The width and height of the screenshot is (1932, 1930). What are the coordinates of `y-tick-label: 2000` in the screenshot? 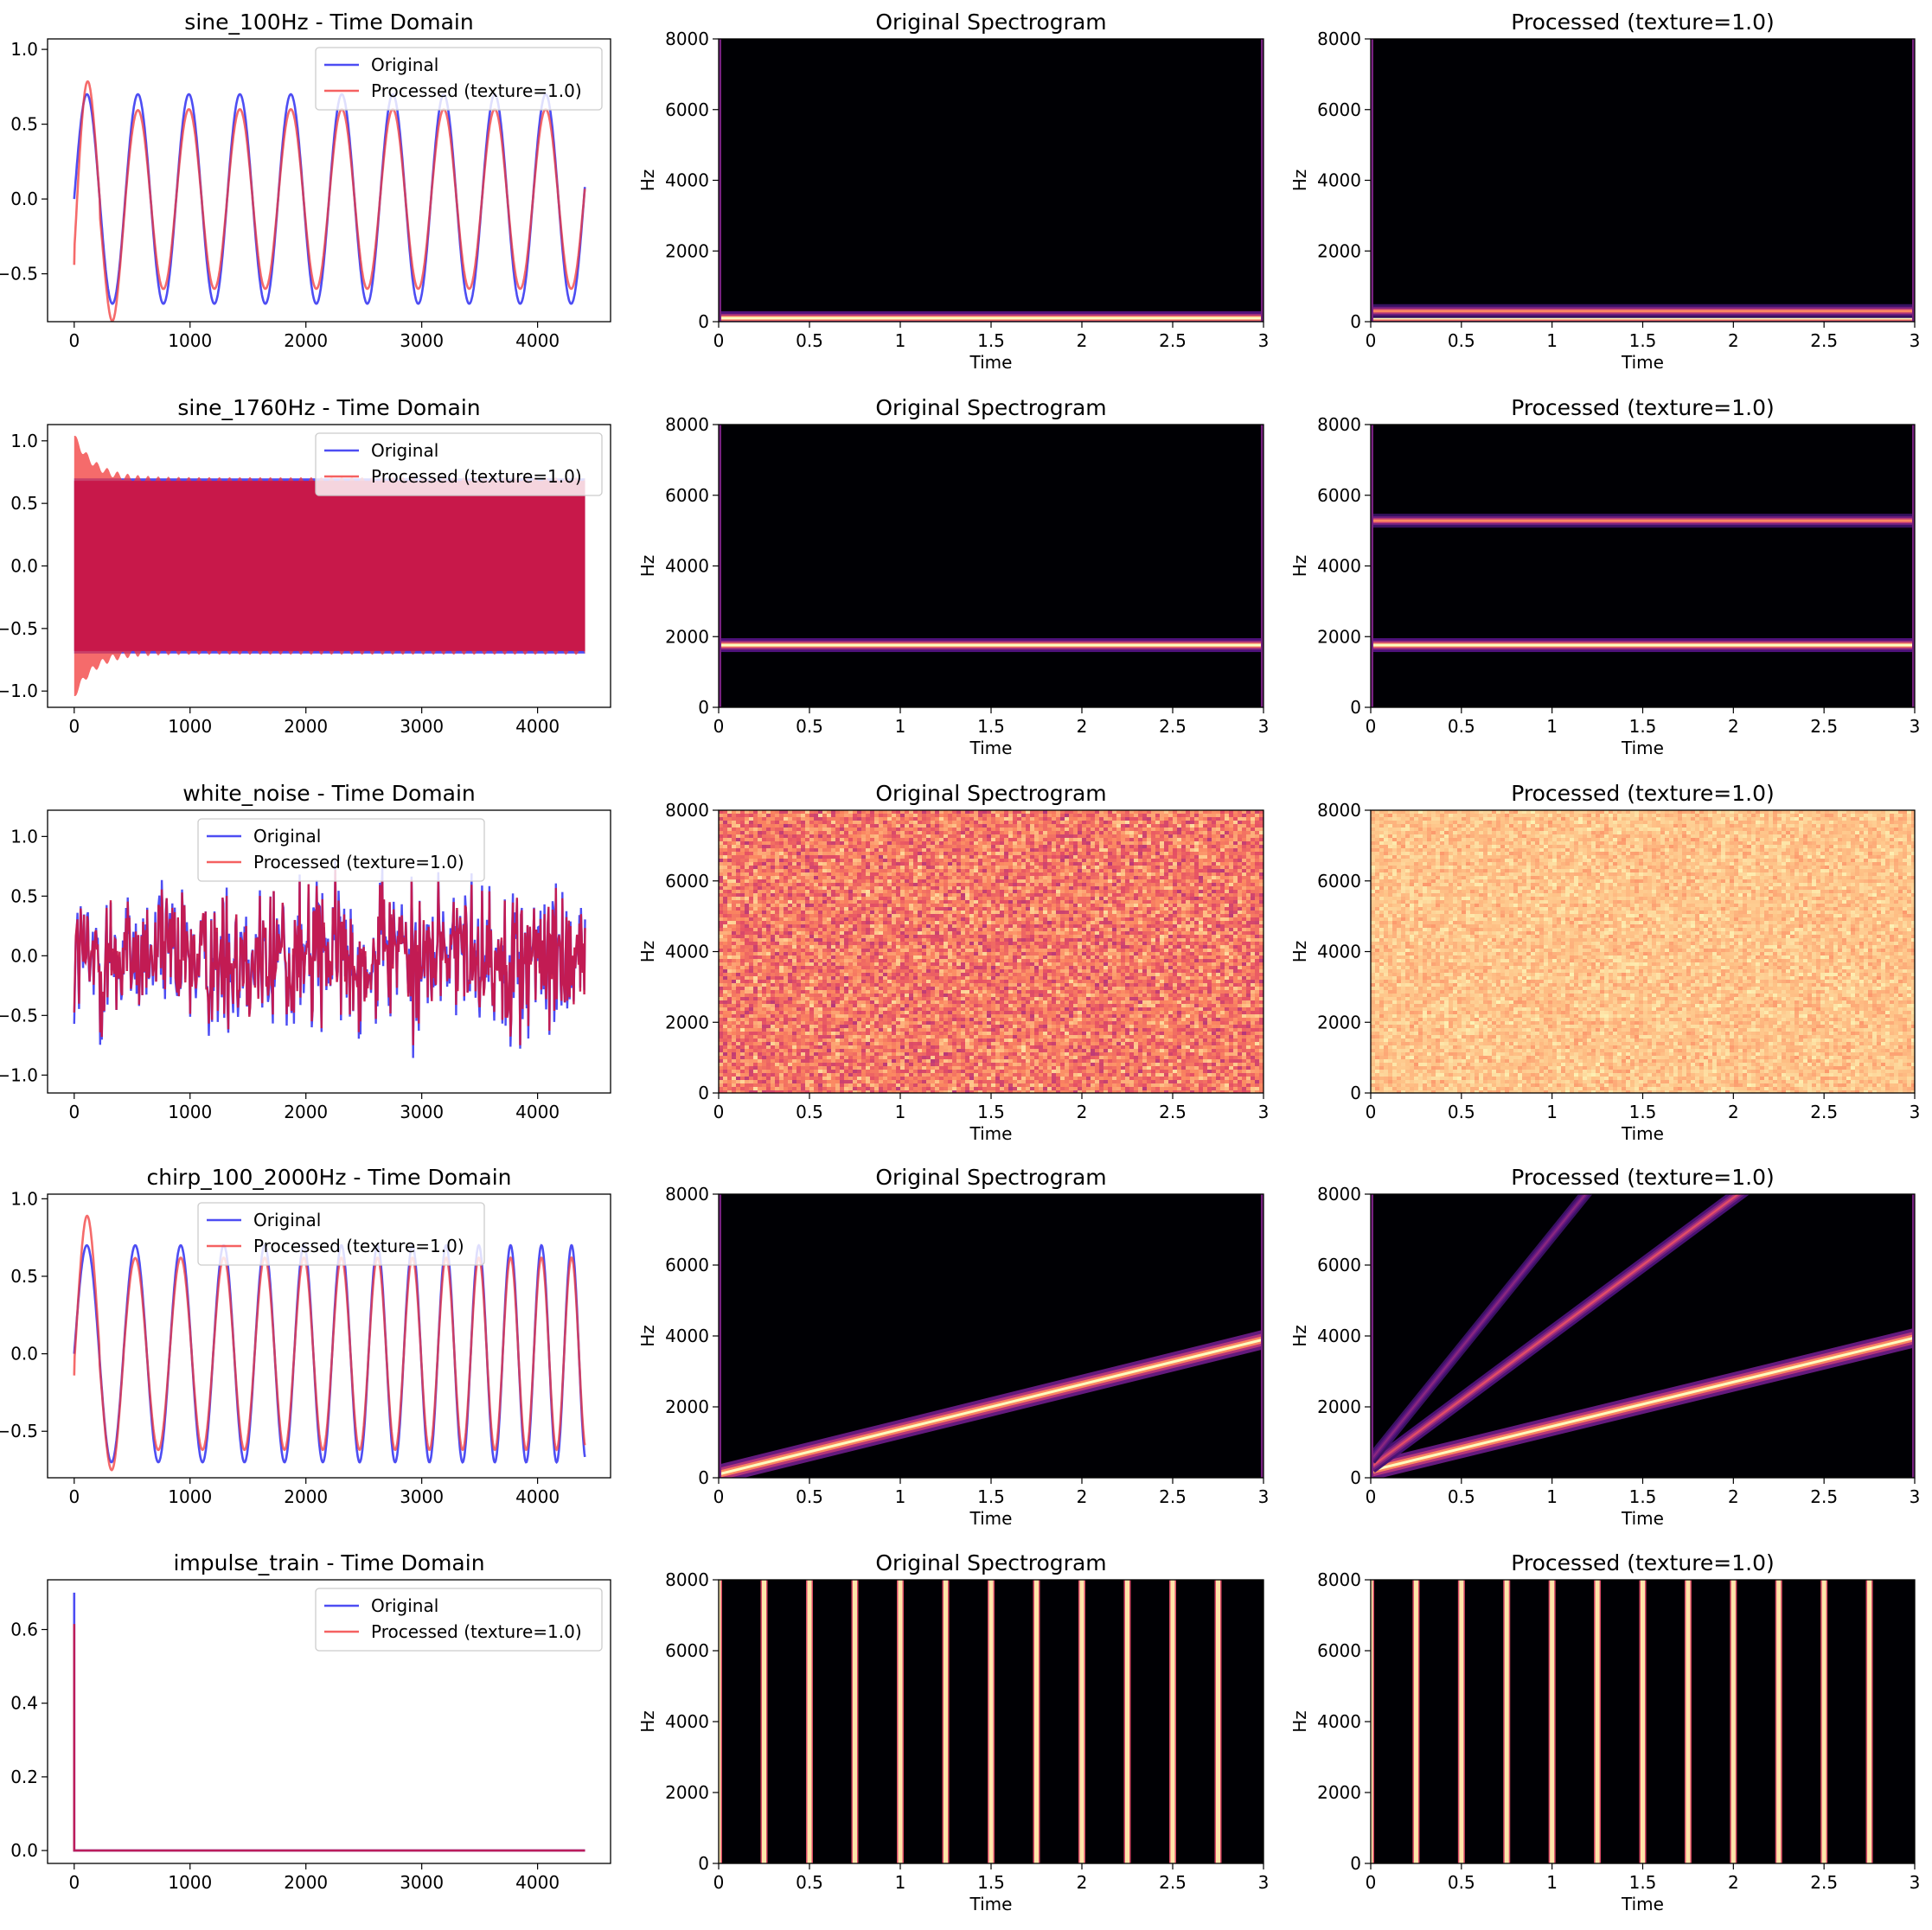 It's located at (687, 636).